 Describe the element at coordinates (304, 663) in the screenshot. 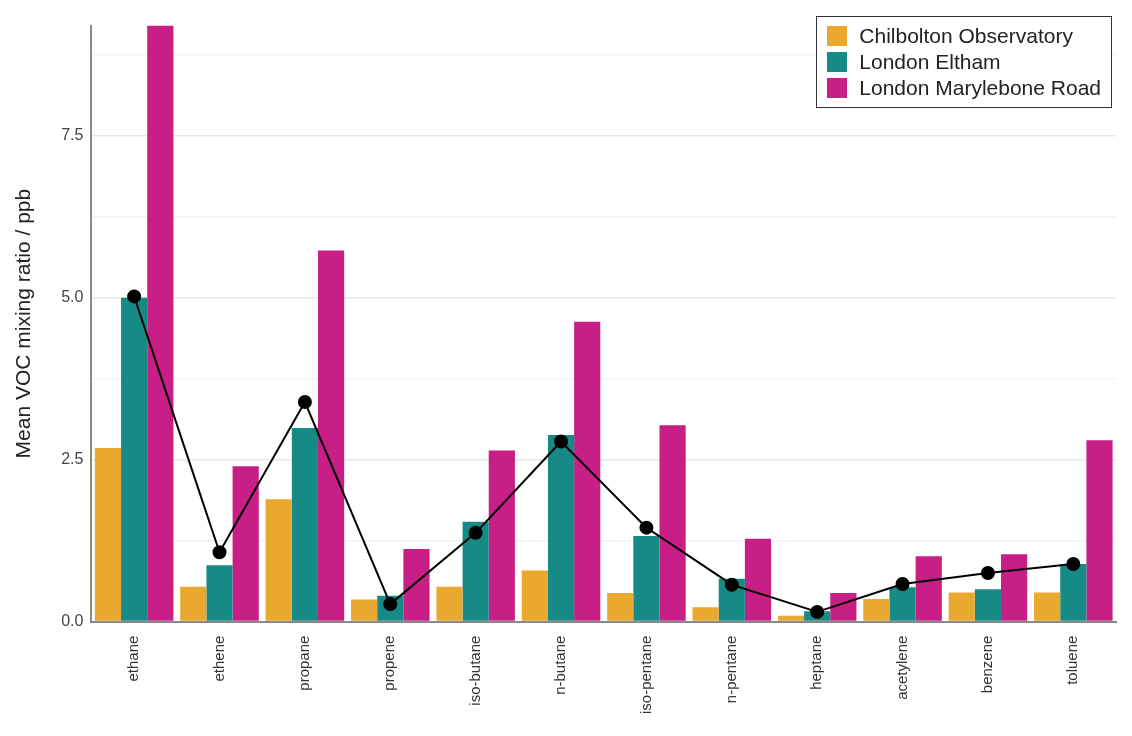

I see `x-tick-label: propane` at that location.